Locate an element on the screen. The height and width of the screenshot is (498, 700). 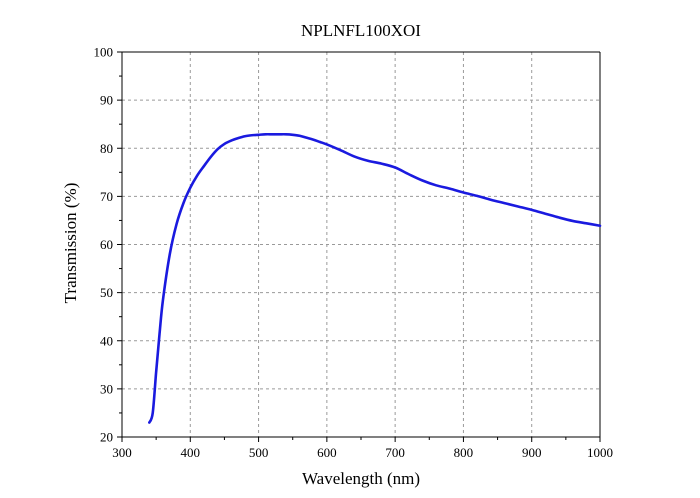
y-axis-ticks: 20 30 40 50 60 70 80 90 100 is located at coordinates (108, 245).